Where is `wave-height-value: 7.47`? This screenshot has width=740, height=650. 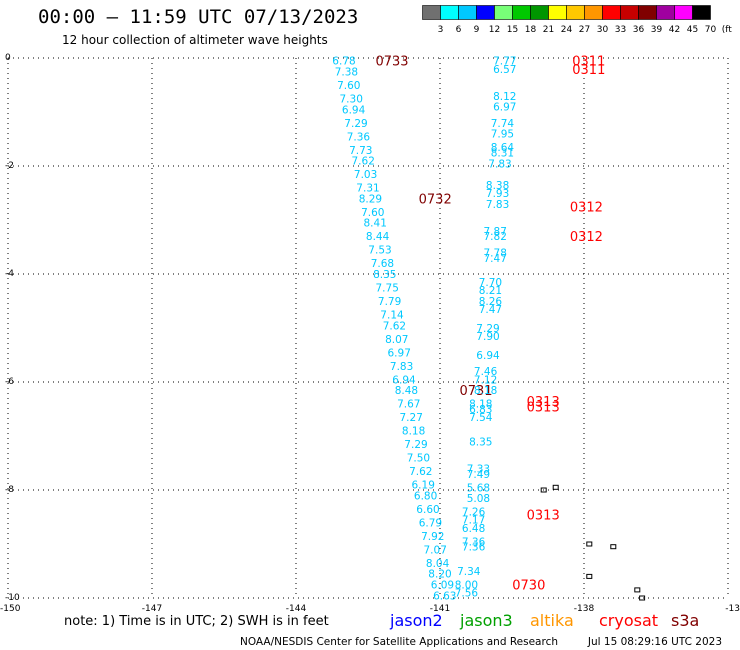
wave-height-value: 7.47 is located at coordinates (490, 310).